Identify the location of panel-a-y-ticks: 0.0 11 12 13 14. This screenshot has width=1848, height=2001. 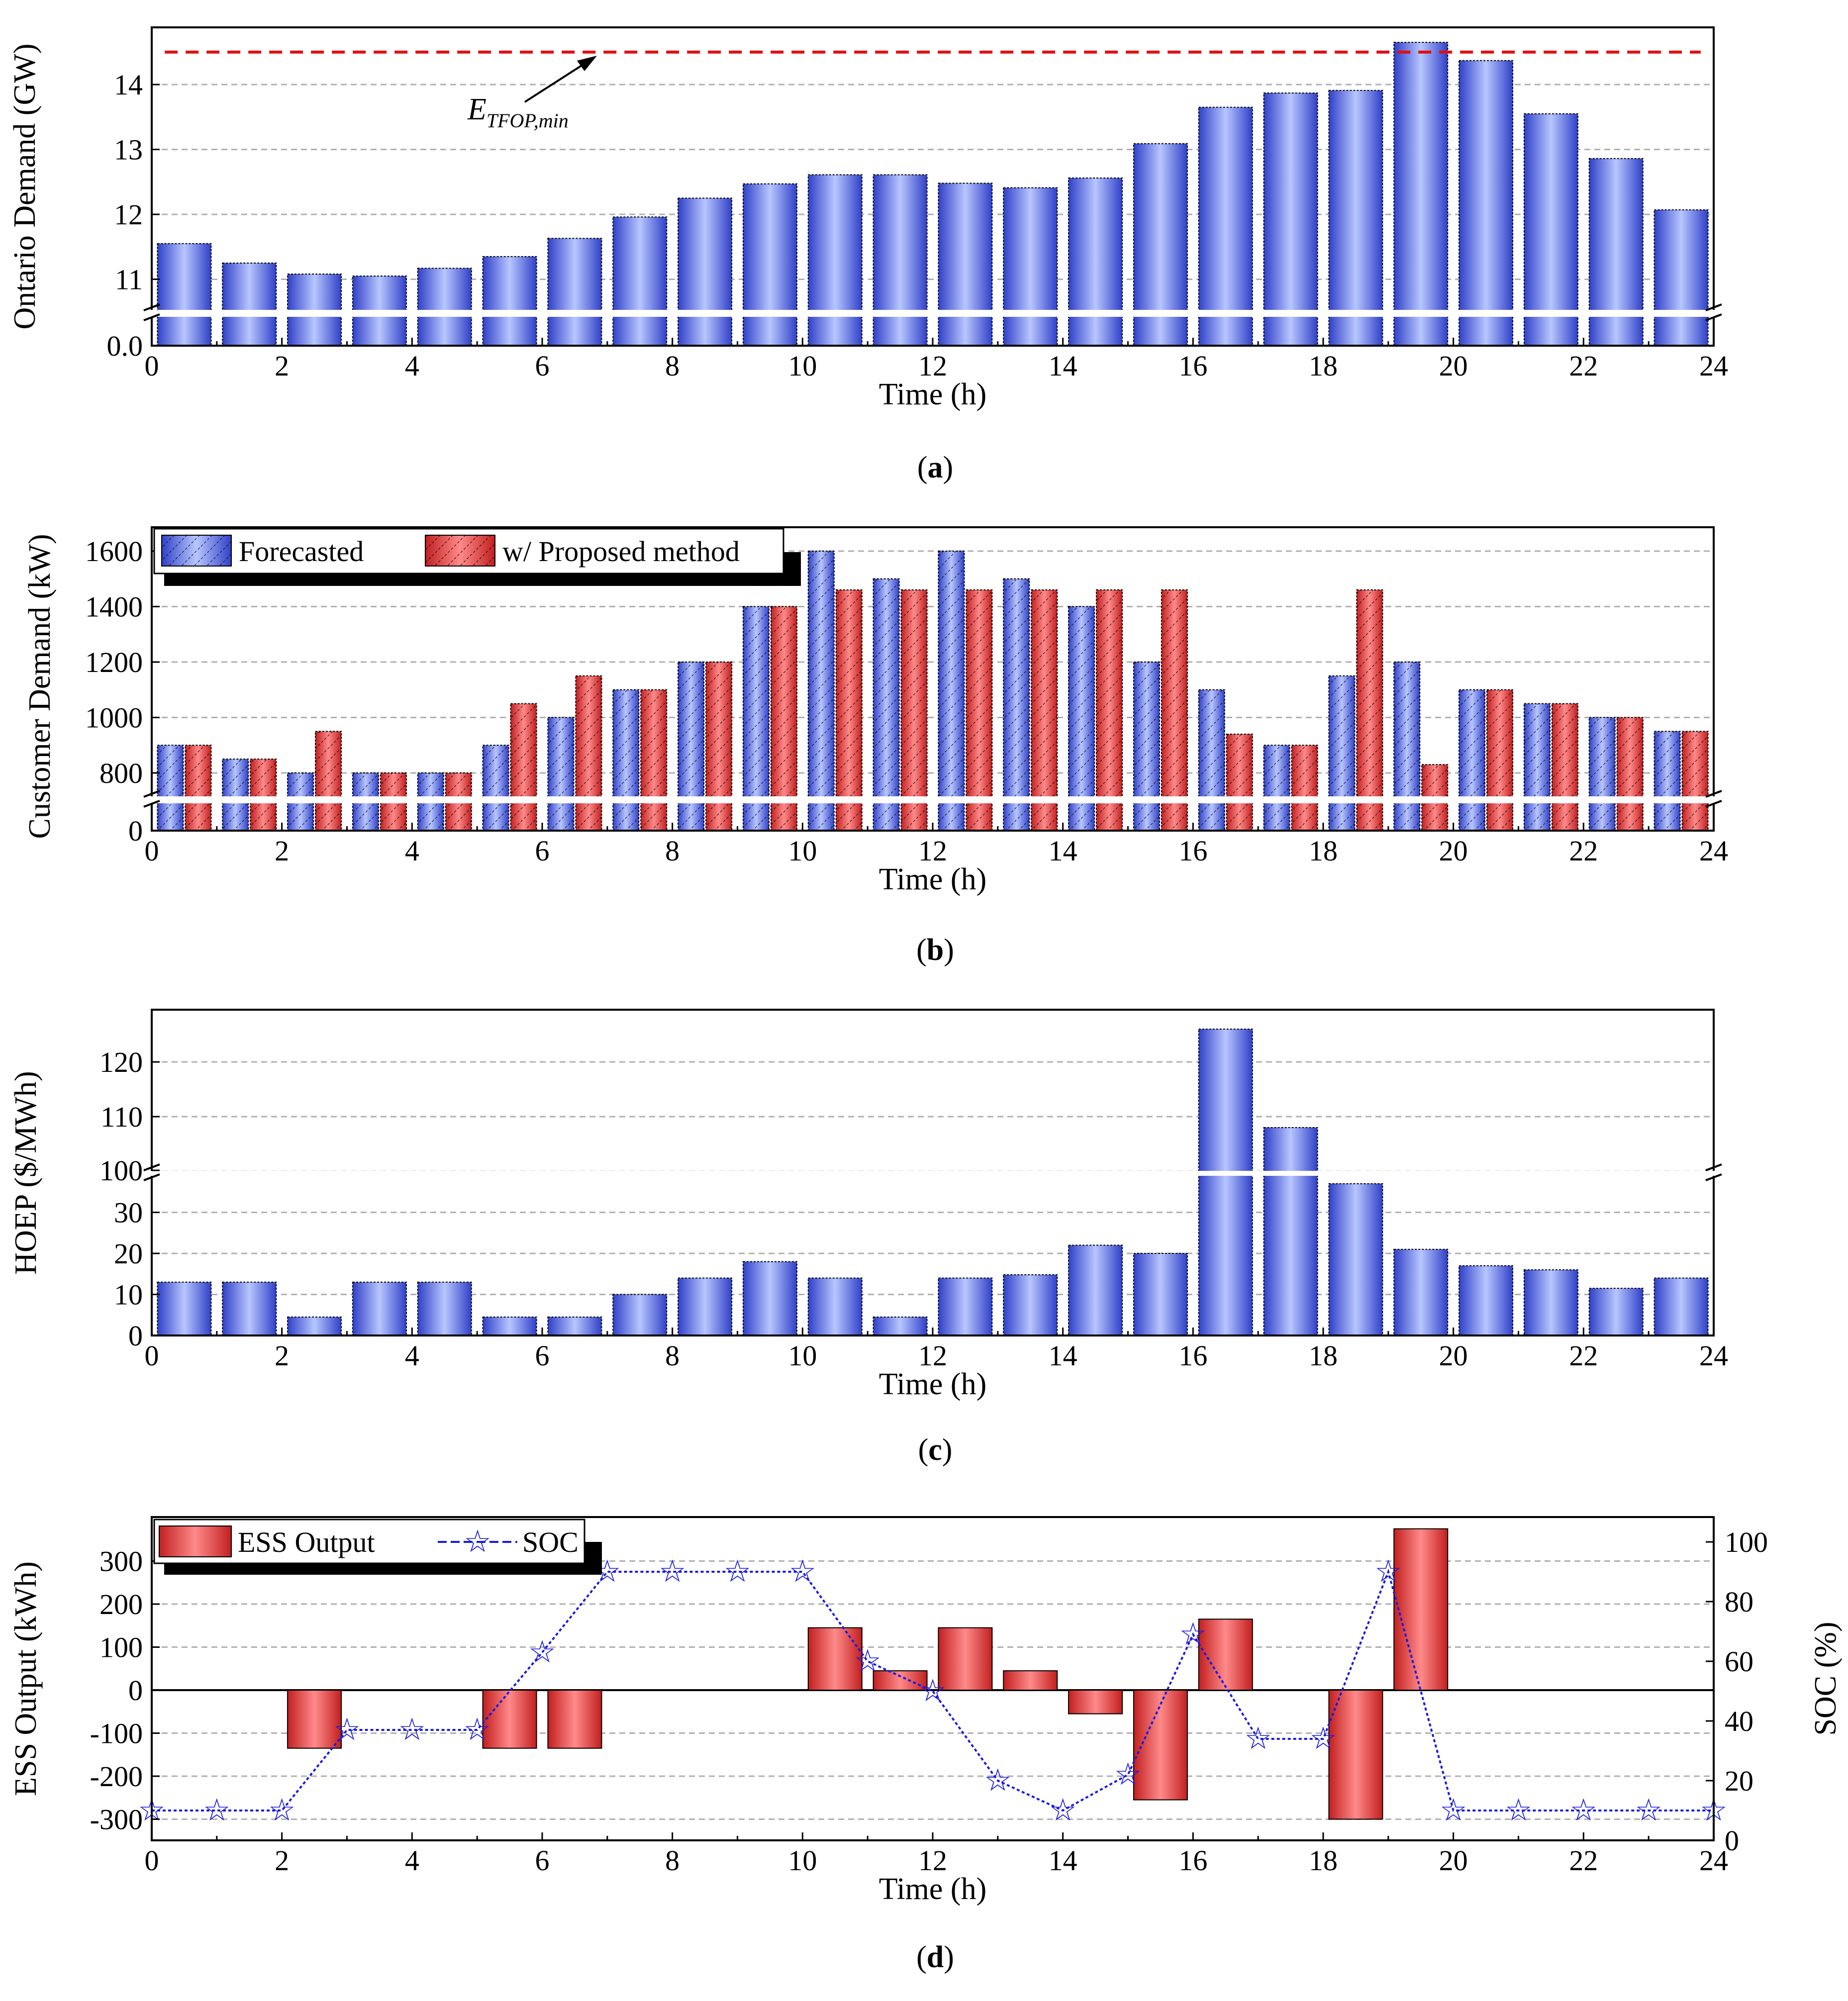
(133, 215).